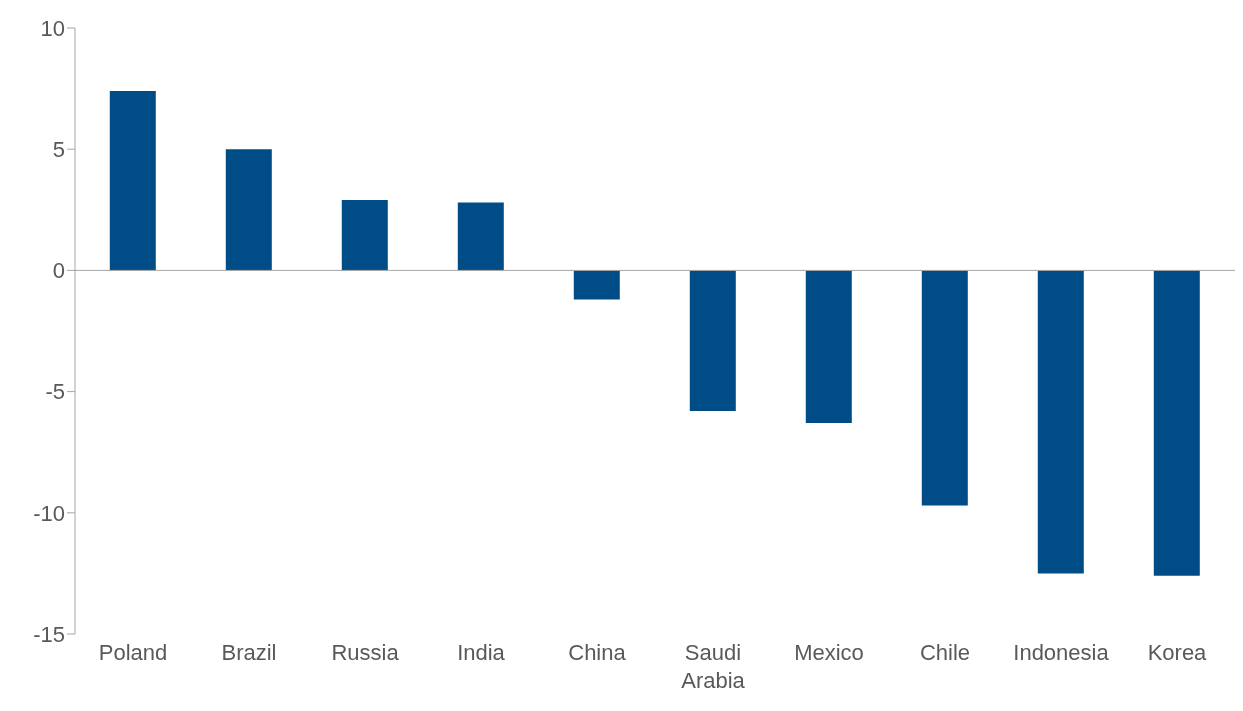 This screenshot has width=1243, height=711. Describe the element at coordinates (365, 652) in the screenshot. I see `x-tick-label: Russia` at that location.